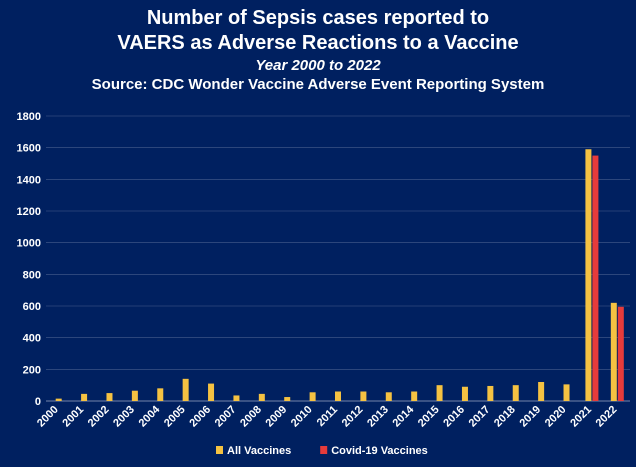  Describe the element at coordinates (302, 417) in the screenshot. I see `x-tick-label: 2010` at that location.